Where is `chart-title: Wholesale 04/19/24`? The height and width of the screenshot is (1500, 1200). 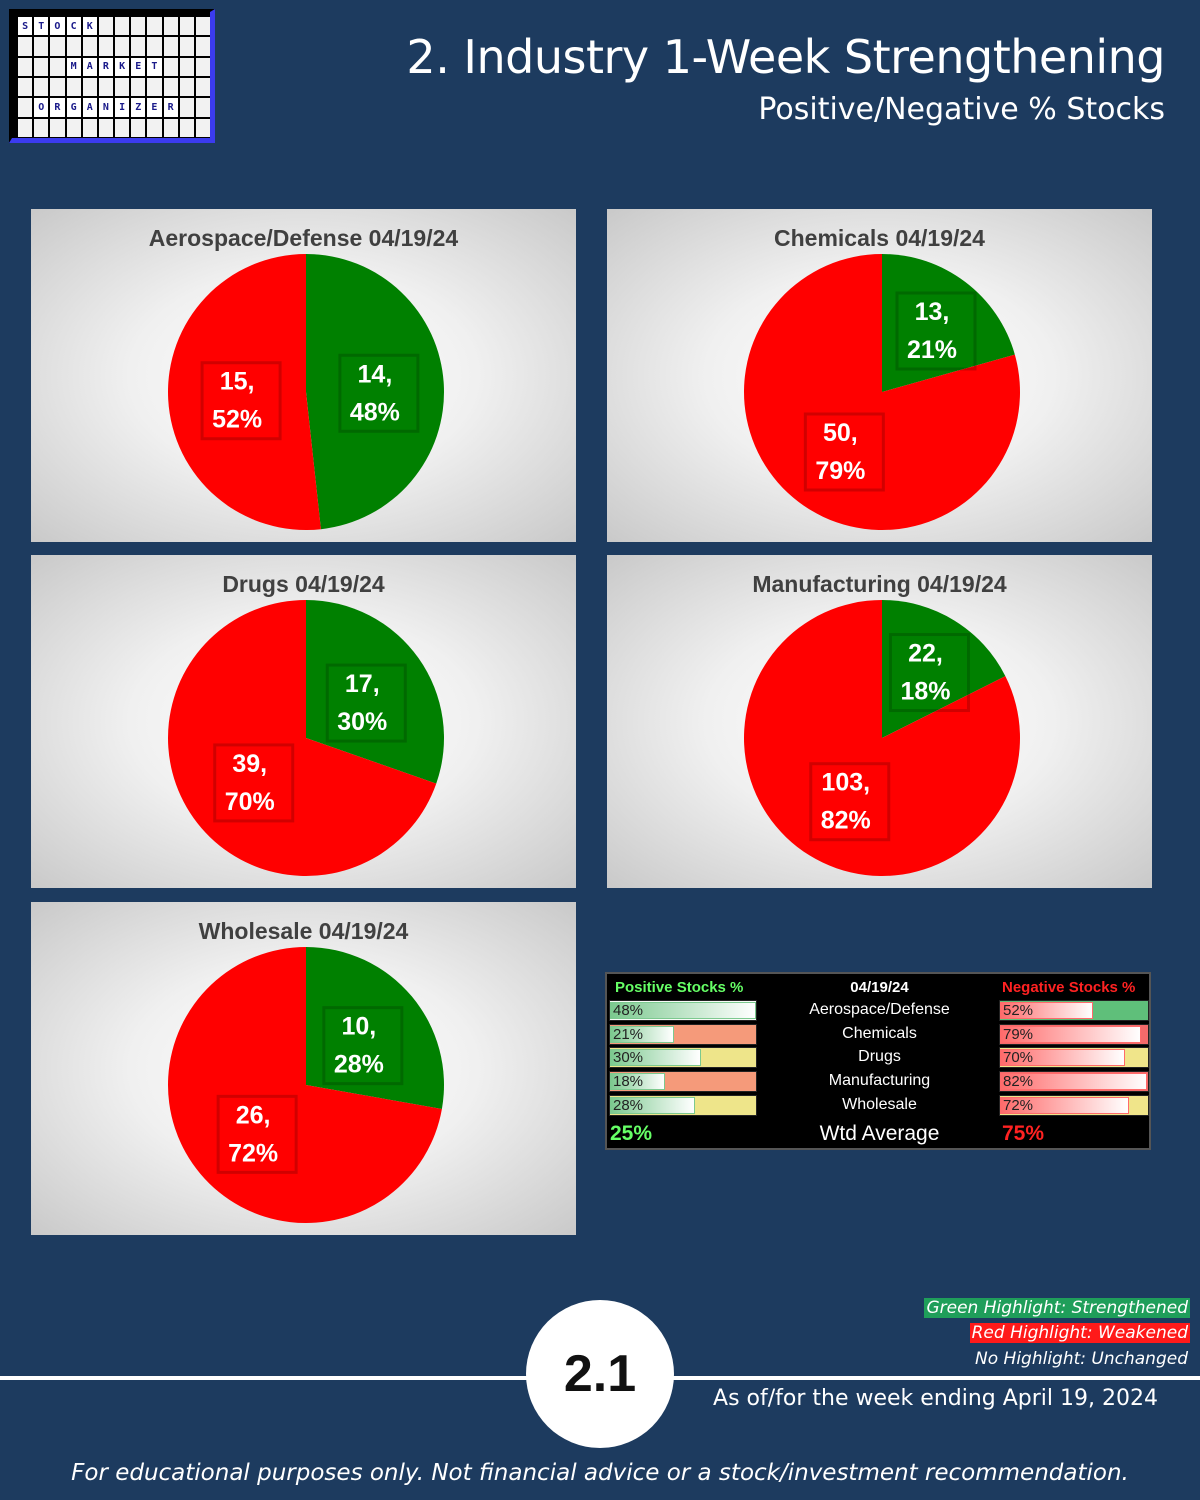 chart-title: Wholesale 04/19/24 is located at coordinates (303, 931).